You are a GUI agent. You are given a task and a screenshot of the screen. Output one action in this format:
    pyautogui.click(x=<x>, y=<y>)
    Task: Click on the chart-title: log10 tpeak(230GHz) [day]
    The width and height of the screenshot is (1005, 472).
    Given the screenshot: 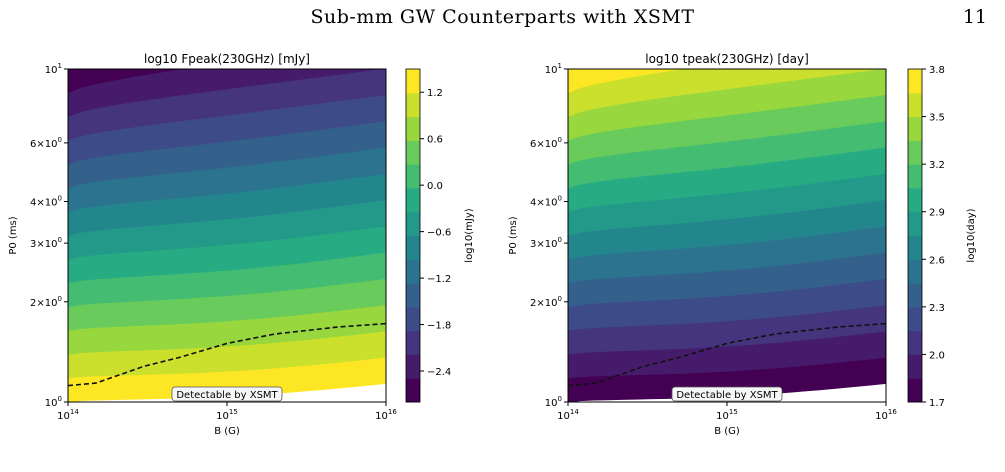 What is the action you would take?
    pyautogui.click(x=727, y=59)
    